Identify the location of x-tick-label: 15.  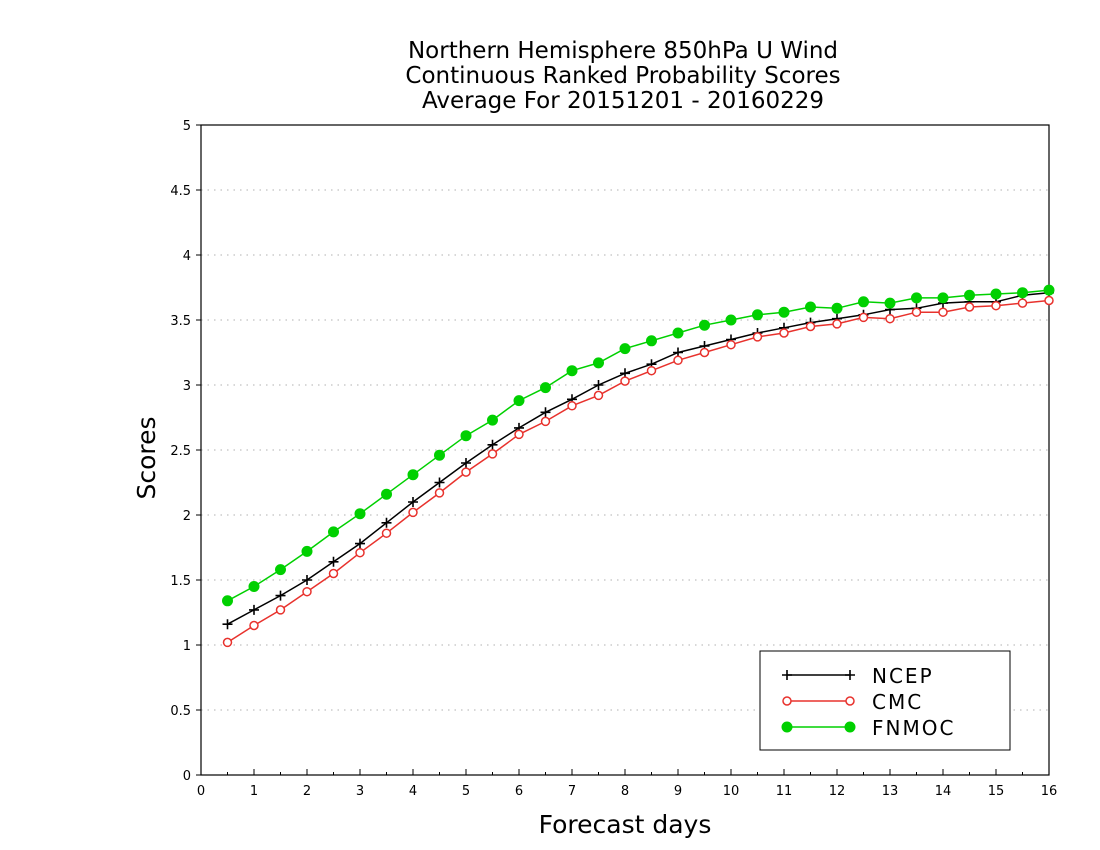
(996, 791).